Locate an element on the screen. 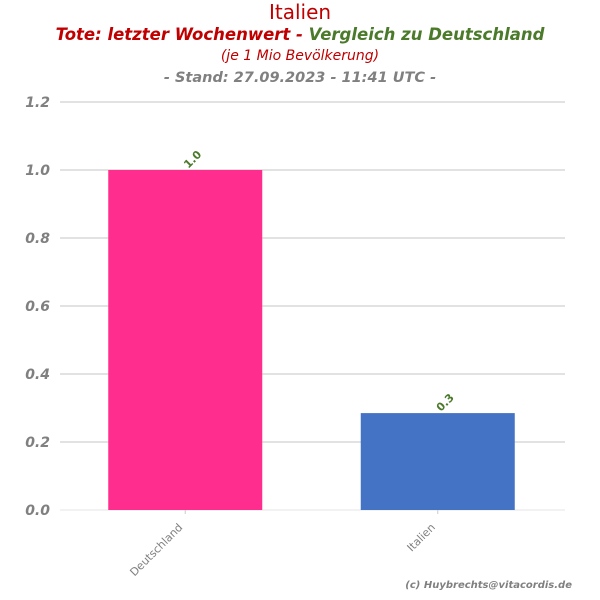 This screenshot has width=600, height=600. chart-title: Italien is located at coordinates (300, 12).